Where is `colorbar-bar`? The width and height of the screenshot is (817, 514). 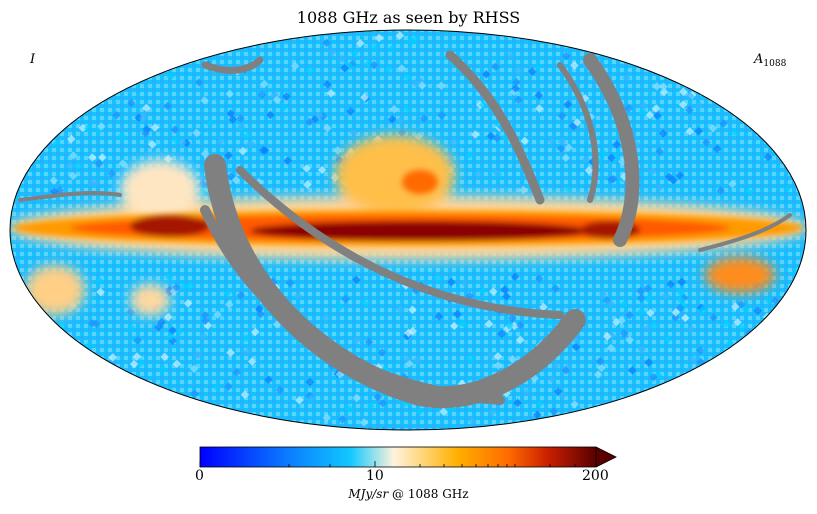
colorbar-bar is located at coordinates (398, 457).